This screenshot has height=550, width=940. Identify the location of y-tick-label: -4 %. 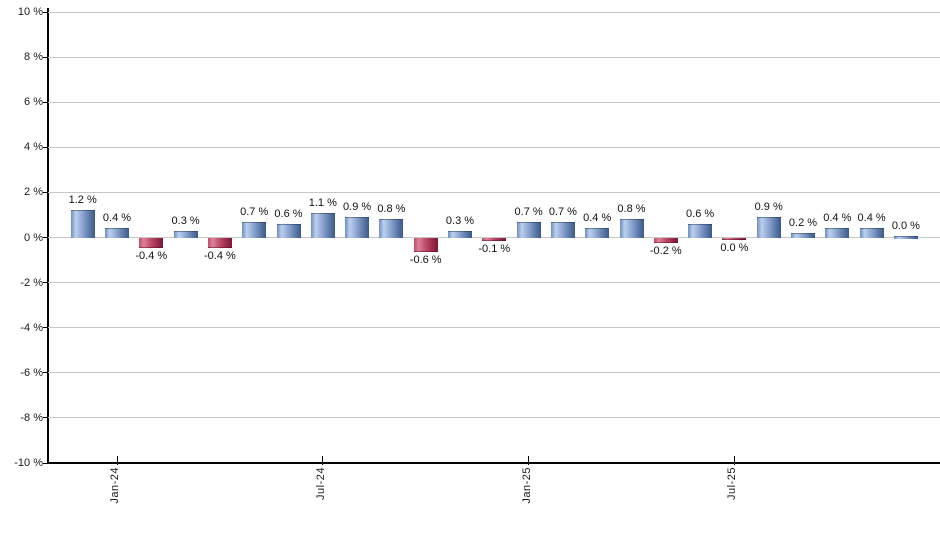
(31, 327).